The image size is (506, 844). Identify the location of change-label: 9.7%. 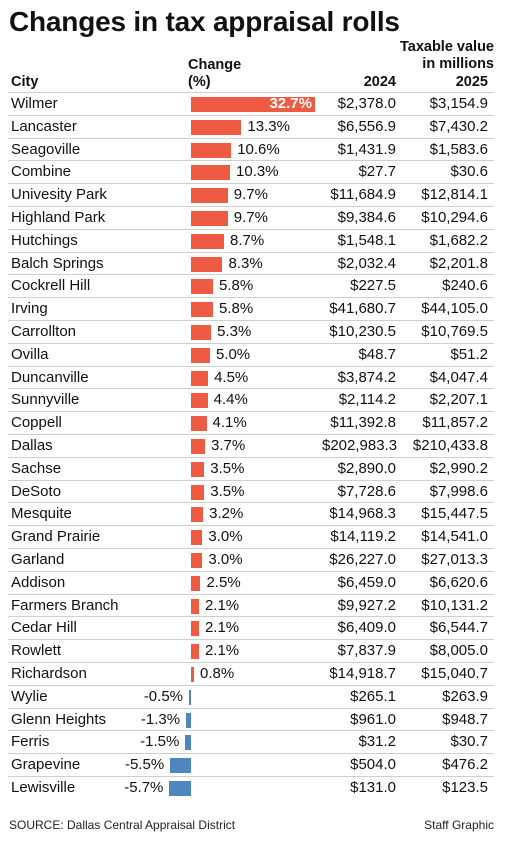
(250, 195).